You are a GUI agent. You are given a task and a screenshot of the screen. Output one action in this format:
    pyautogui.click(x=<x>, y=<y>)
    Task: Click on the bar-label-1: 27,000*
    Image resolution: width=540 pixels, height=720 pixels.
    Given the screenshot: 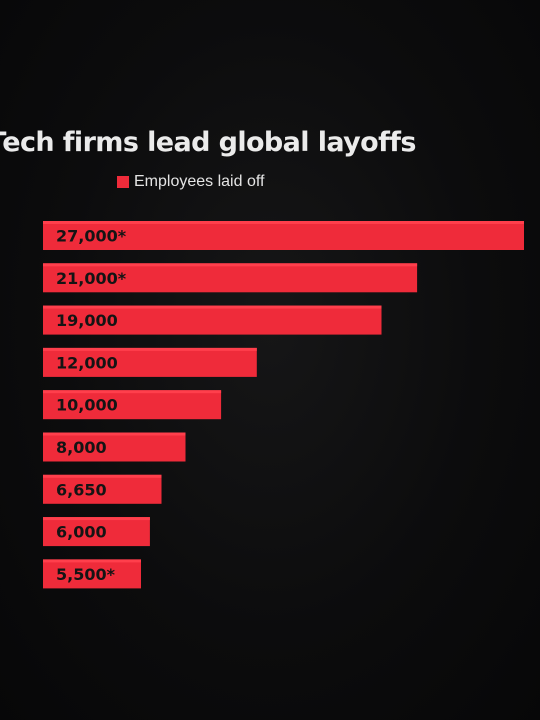 What is the action you would take?
    pyautogui.click(x=91, y=236)
    